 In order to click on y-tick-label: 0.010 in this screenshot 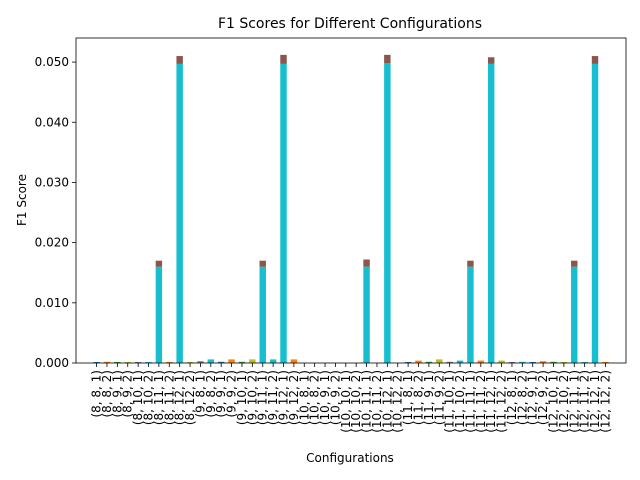, I will do `click(52, 303)`.